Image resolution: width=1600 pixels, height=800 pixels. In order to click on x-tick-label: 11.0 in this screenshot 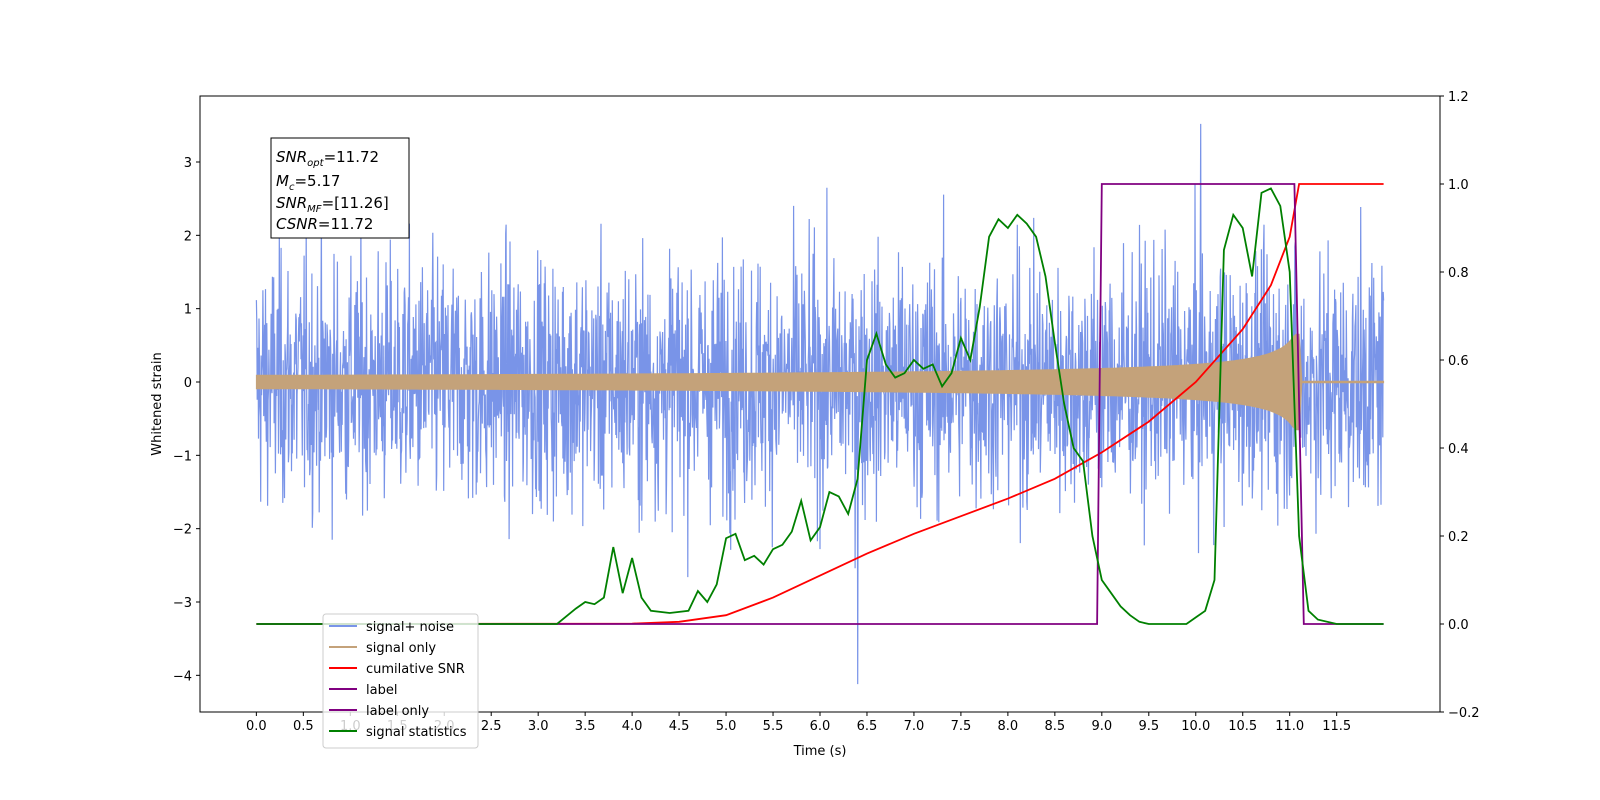, I will do `click(1289, 726)`.